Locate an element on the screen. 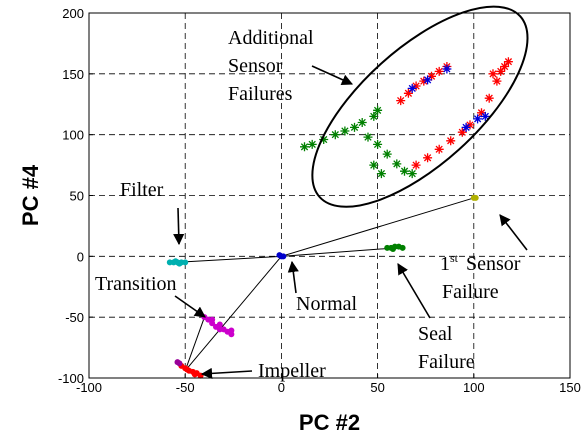 The height and width of the screenshot is (436, 586). annotation-seal-line2: Failure is located at coordinates (446, 362).